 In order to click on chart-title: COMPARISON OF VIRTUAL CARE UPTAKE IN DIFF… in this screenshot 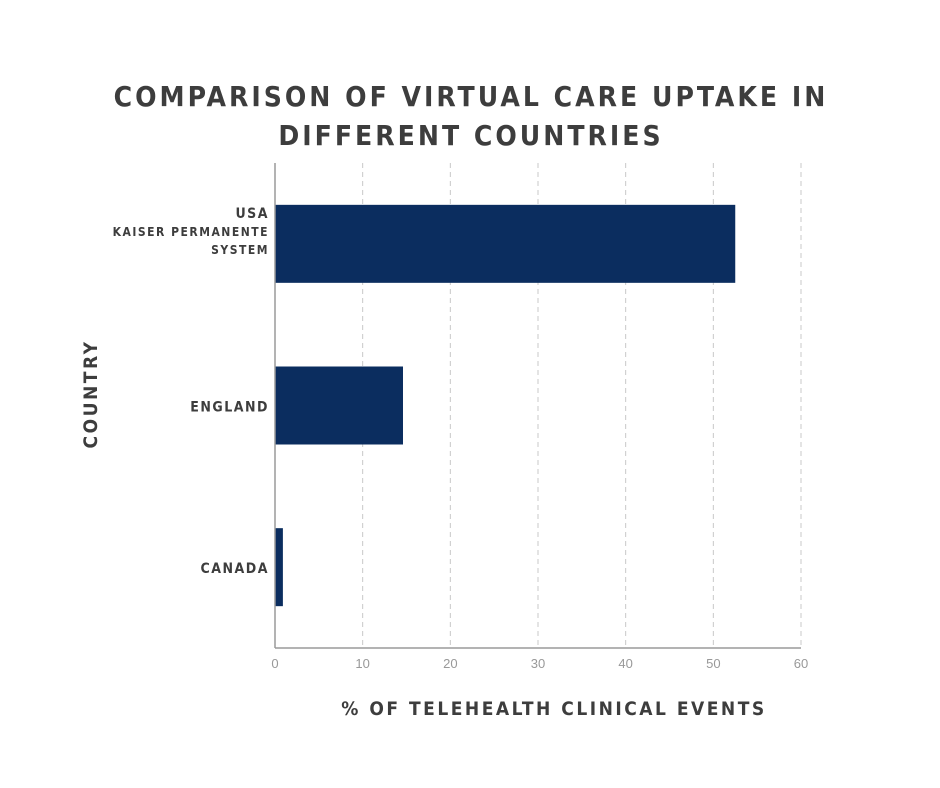, I will do `click(471, 116)`.